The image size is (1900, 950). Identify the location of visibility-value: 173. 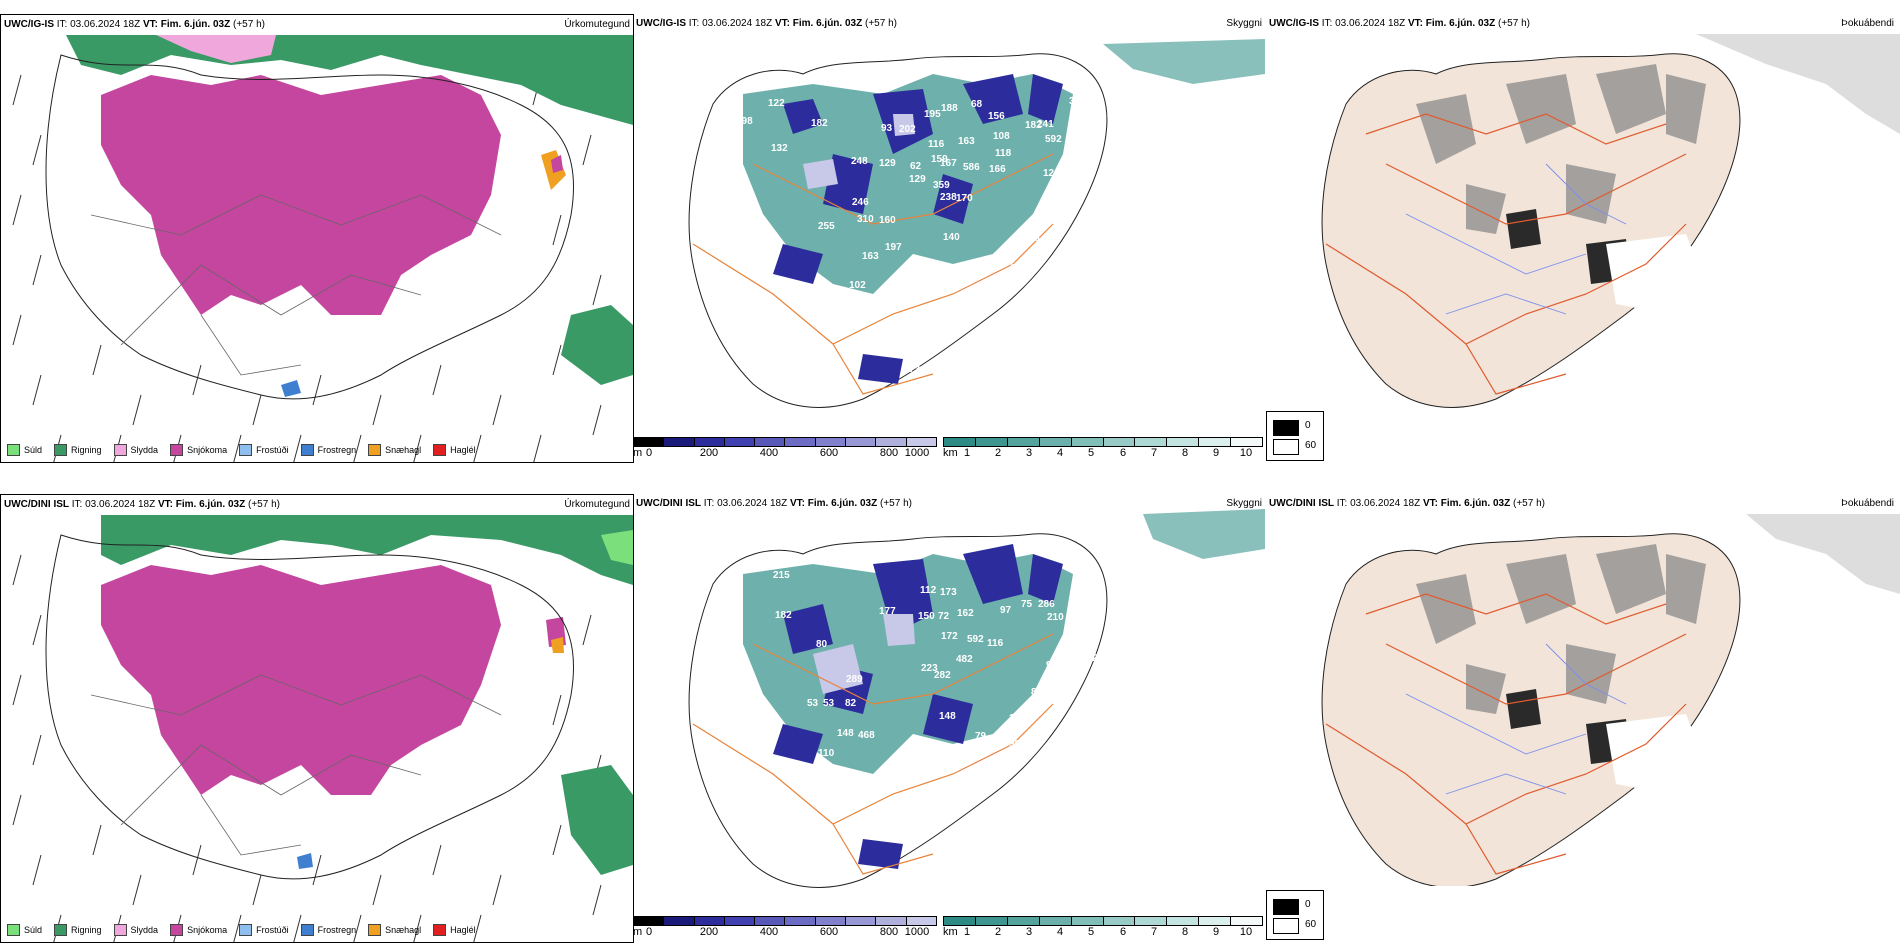
(948, 592).